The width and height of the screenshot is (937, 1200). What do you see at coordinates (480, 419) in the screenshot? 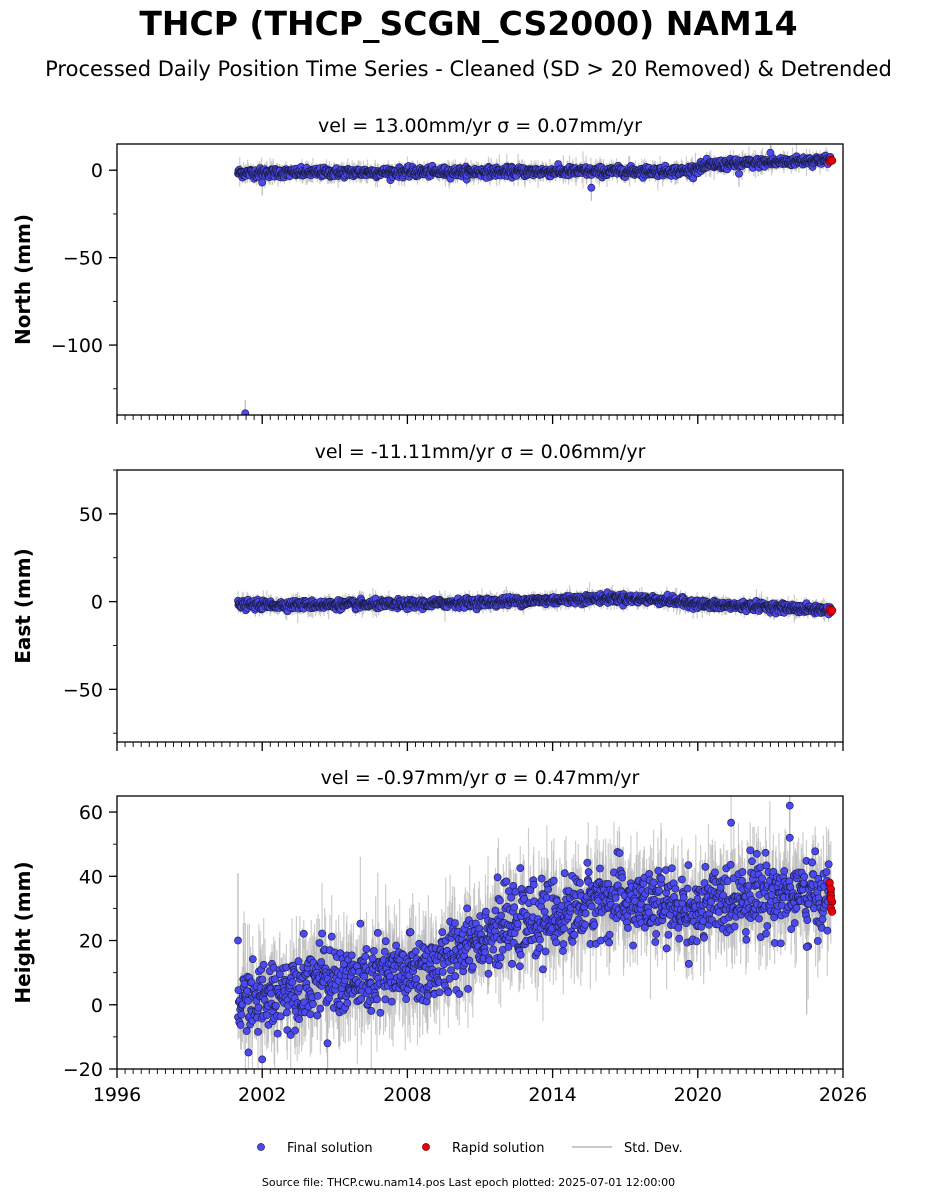
I see `x-axis-ticks` at bounding box center [480, 419].